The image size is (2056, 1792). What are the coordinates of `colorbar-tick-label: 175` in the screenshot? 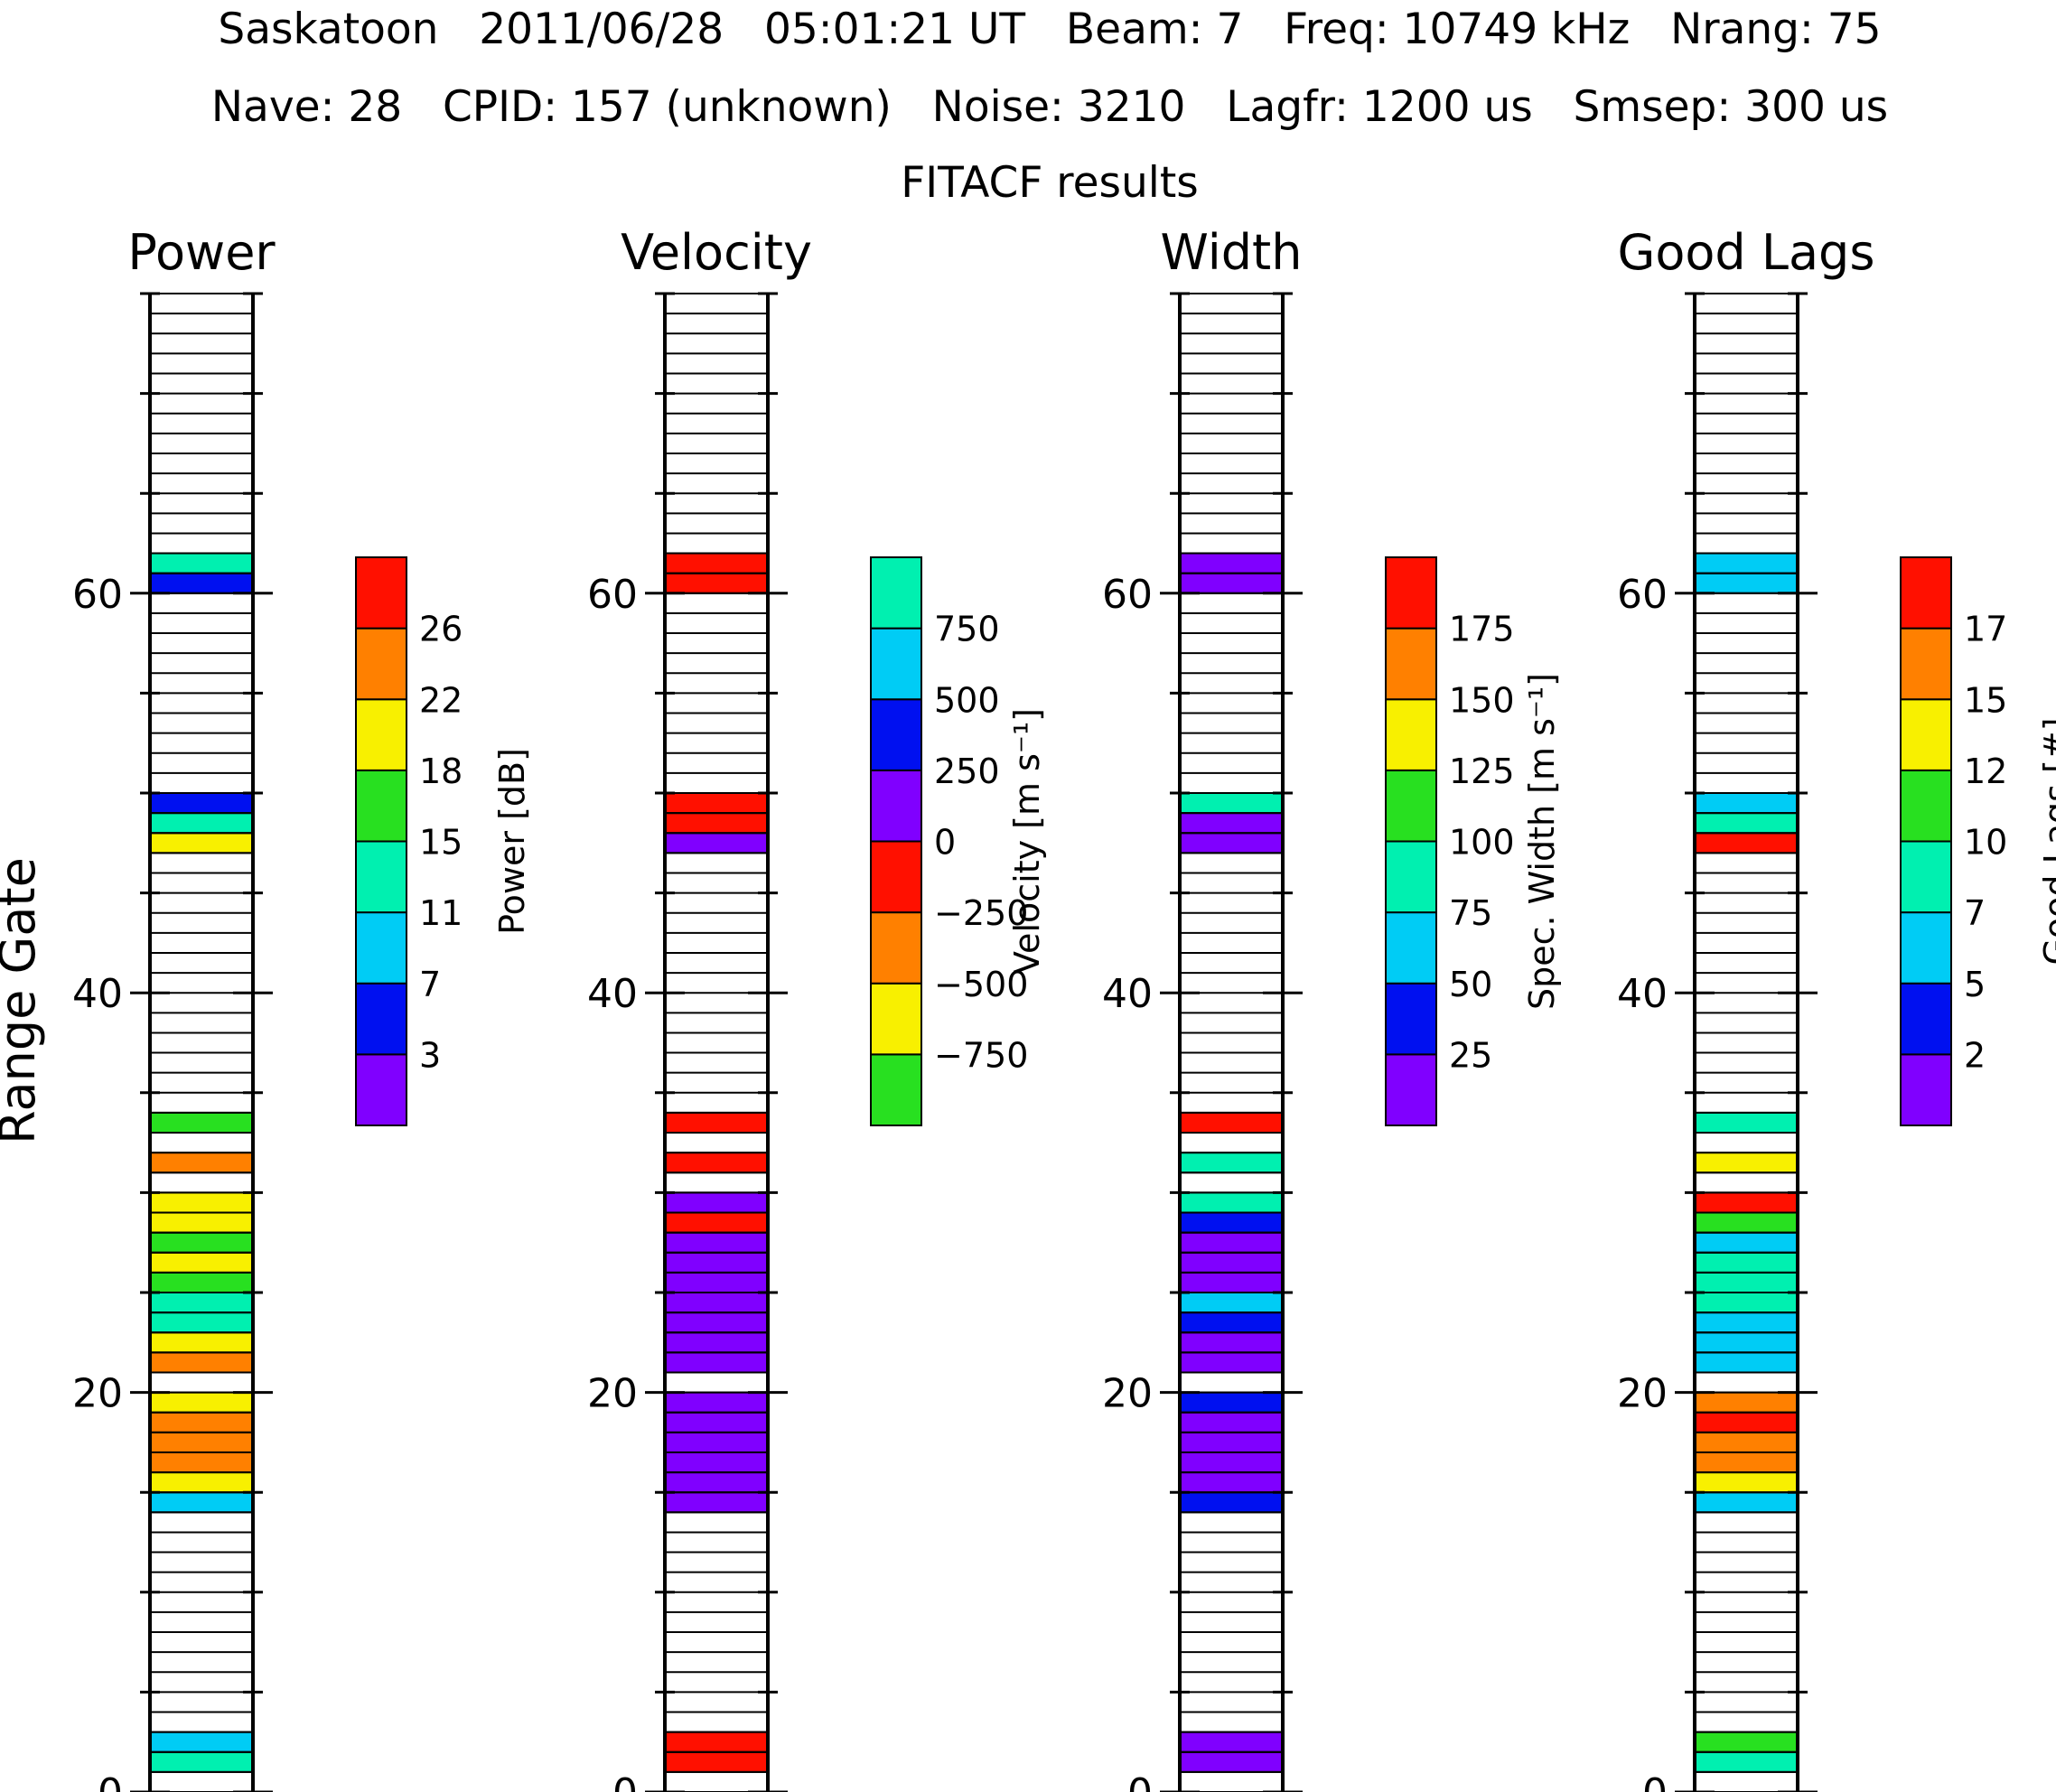 It's located at (1482, 629).